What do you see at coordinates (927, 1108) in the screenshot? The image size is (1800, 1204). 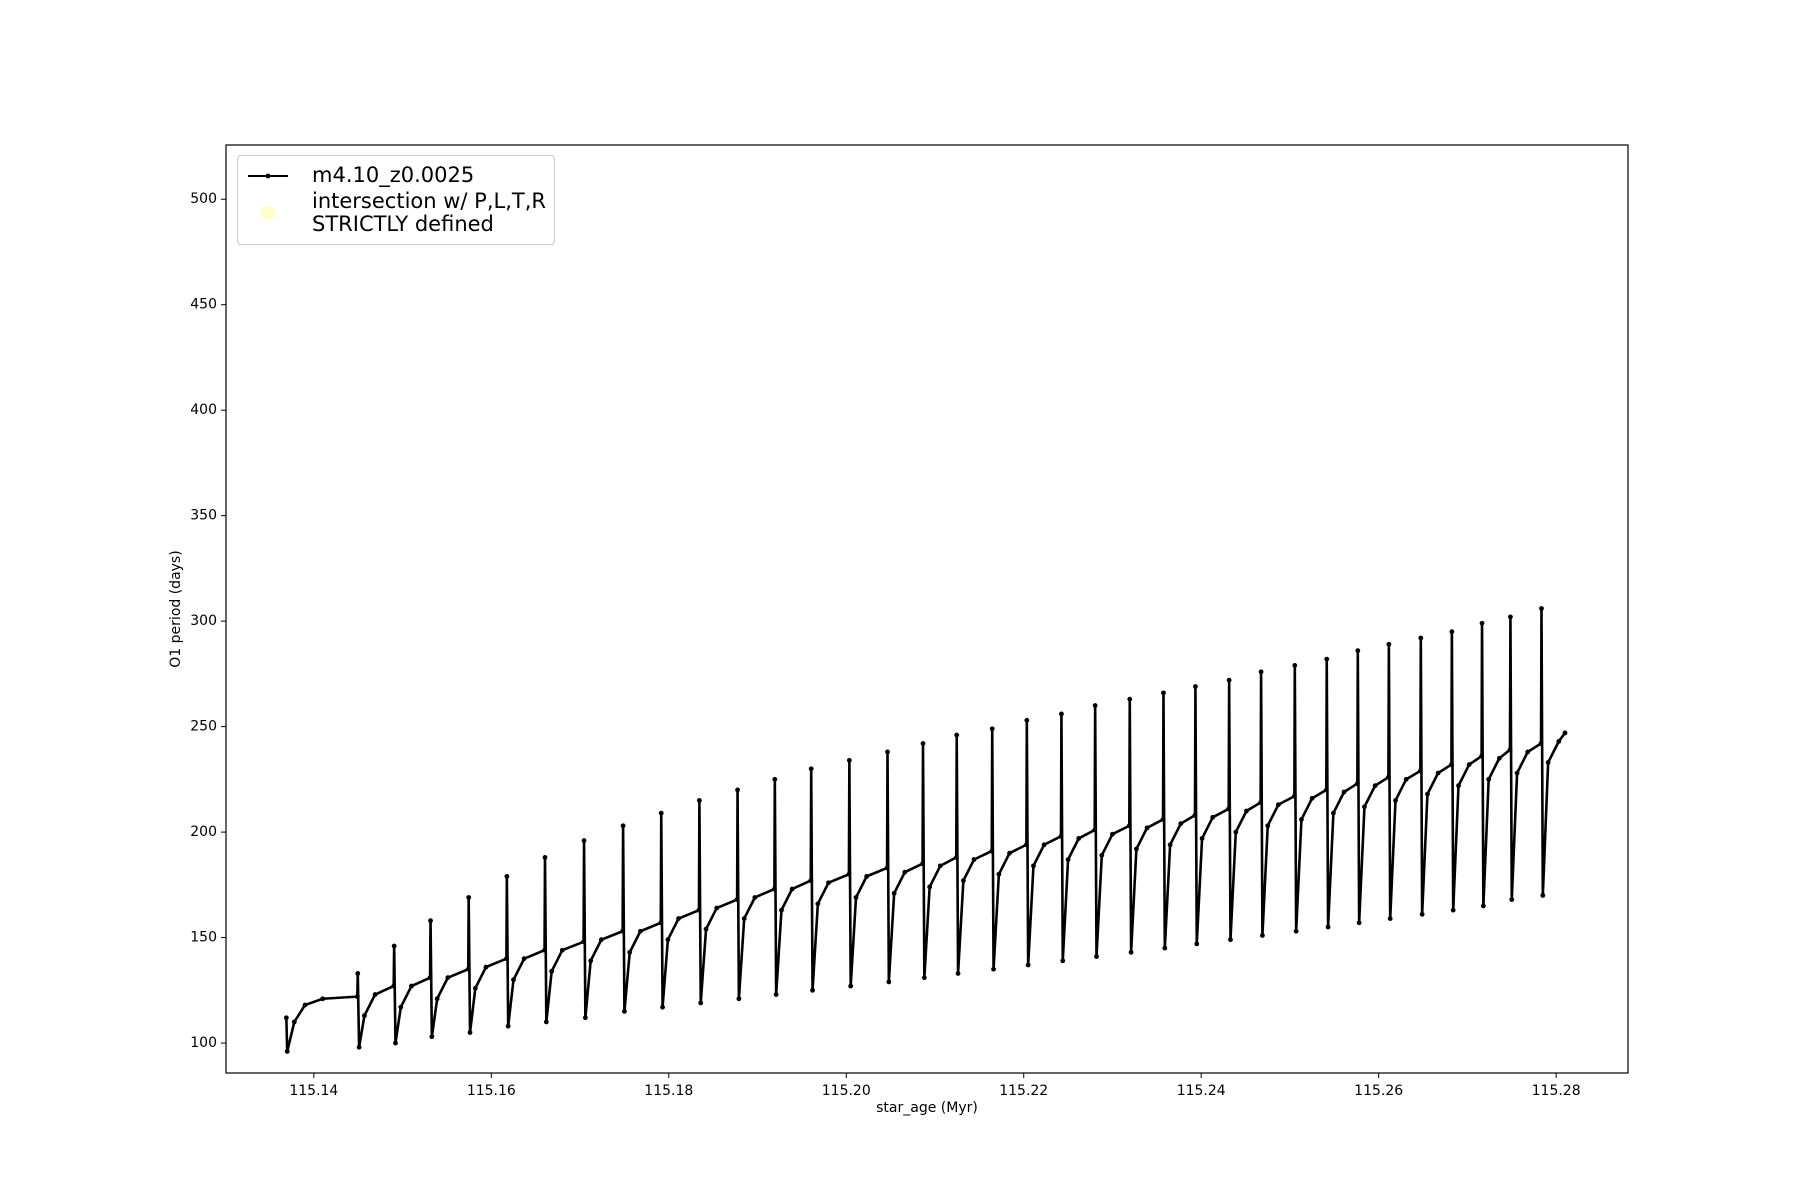 I see `x-axis-label: star_age (Myr)` at bounding box center [927, 1108].